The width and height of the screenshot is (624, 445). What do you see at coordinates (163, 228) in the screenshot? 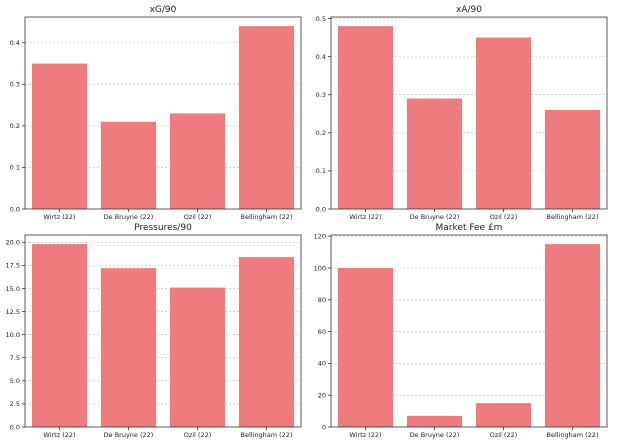
I see `chart-title: Pressures/90` at bounding box center [163, 228].